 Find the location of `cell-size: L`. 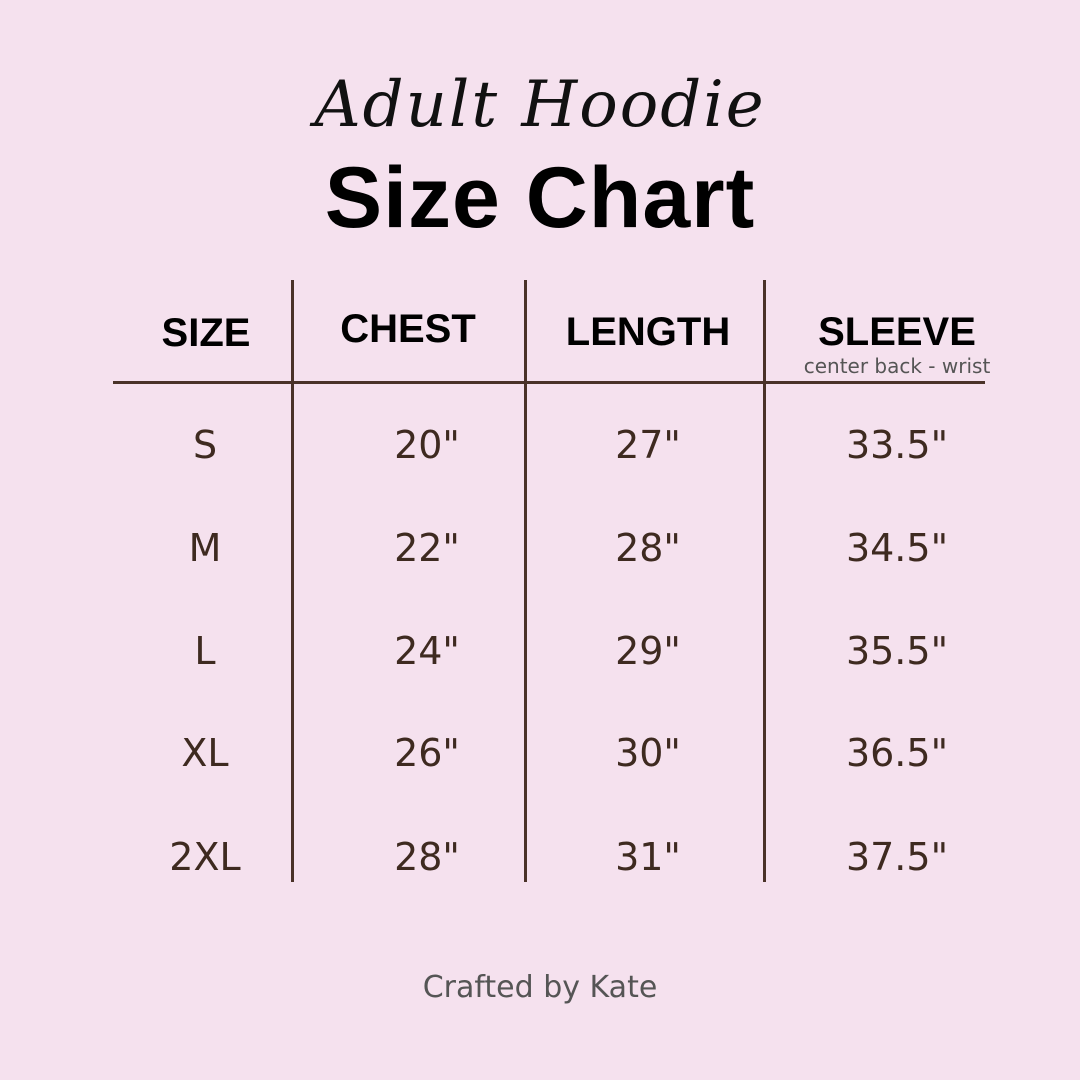

cell-size: L is located at coordinates (205, 651).